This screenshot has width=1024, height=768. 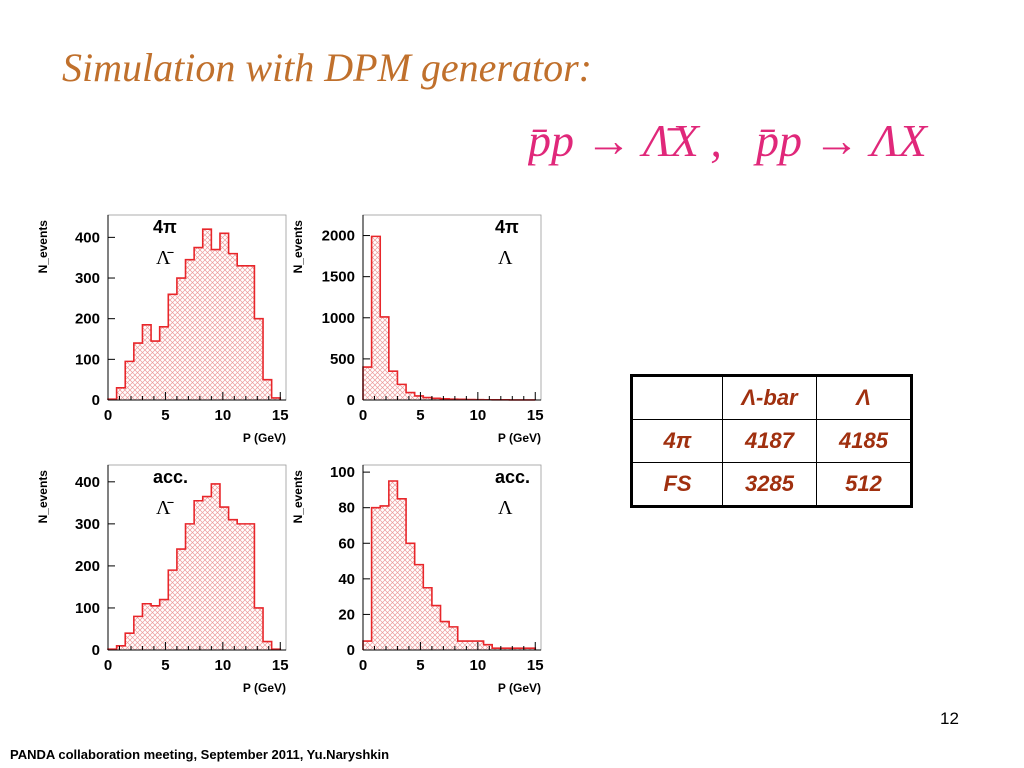 I want to click on table-row: 4π 4187 4185, so click(x=771, y=441).